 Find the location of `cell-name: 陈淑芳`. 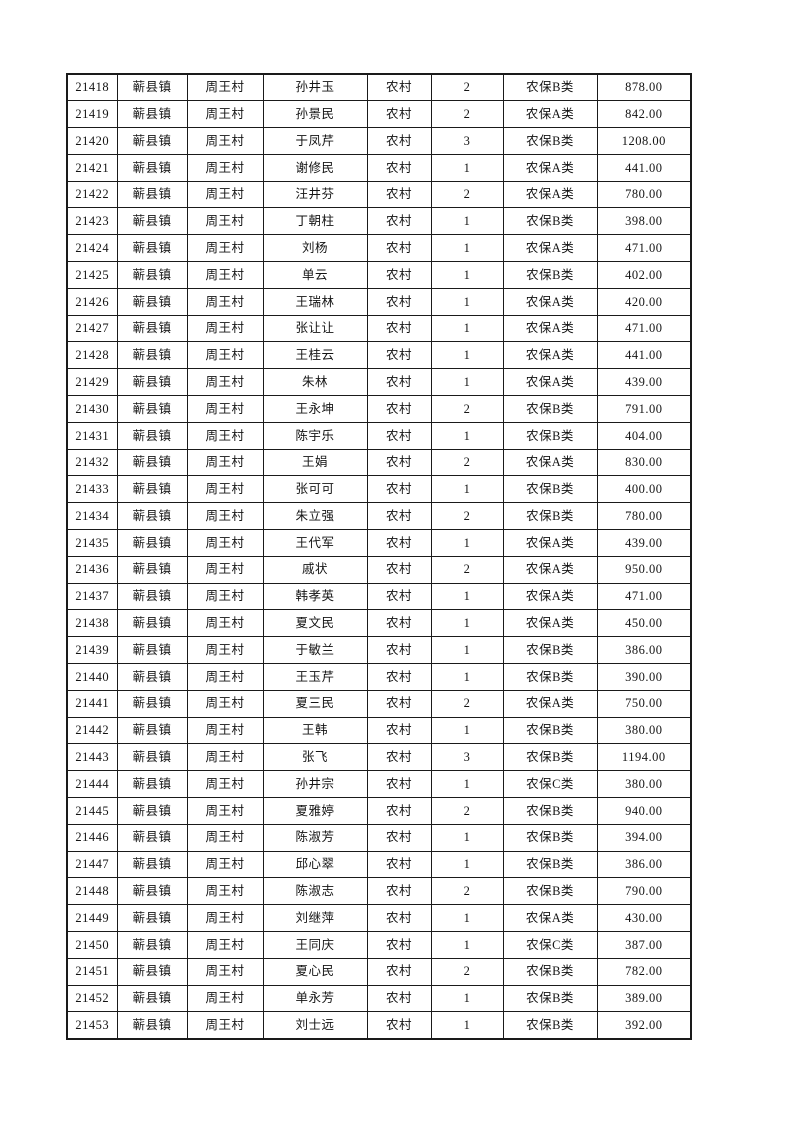

cell-name: 陈淑芳 is located at coordinates (315, 837).